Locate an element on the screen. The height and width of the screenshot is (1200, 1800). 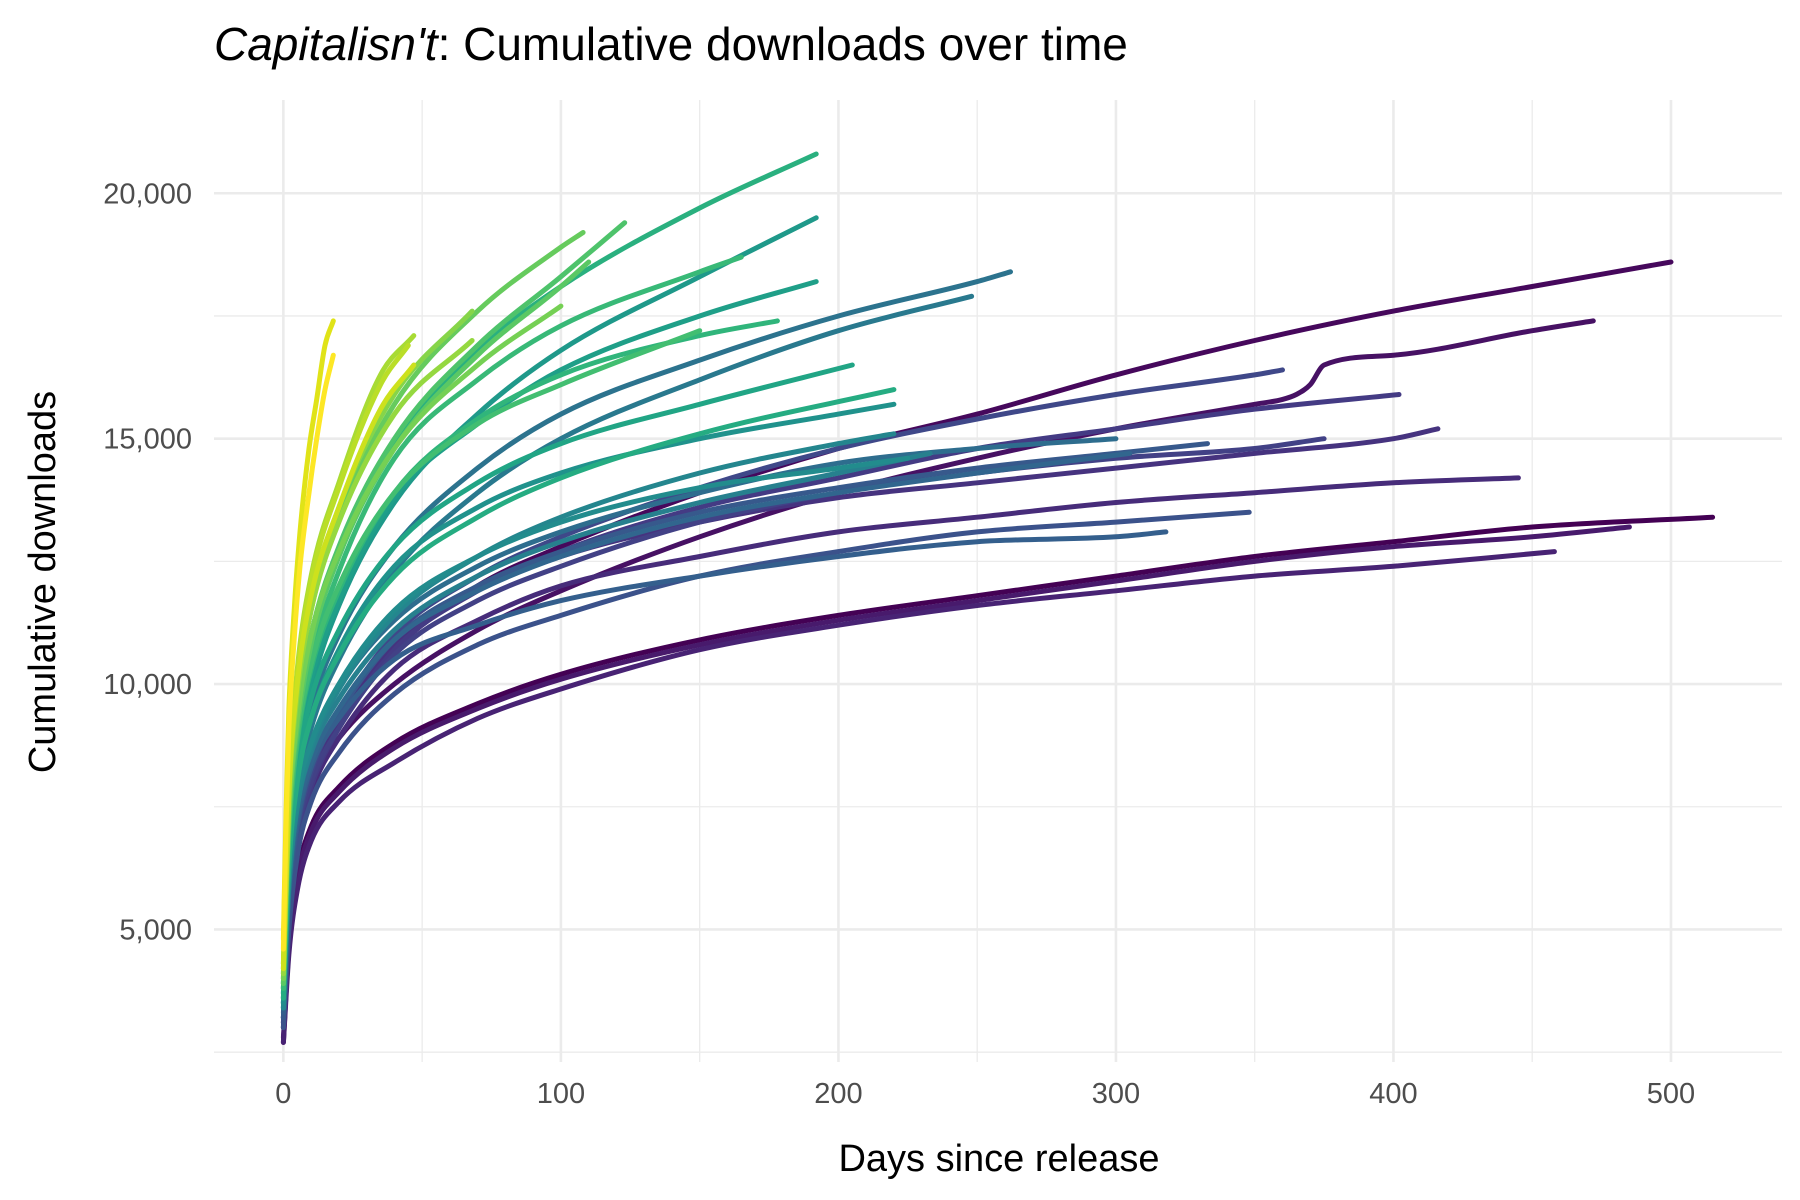
x-tick-label: 500 is located at coordinates (1671, 1094).